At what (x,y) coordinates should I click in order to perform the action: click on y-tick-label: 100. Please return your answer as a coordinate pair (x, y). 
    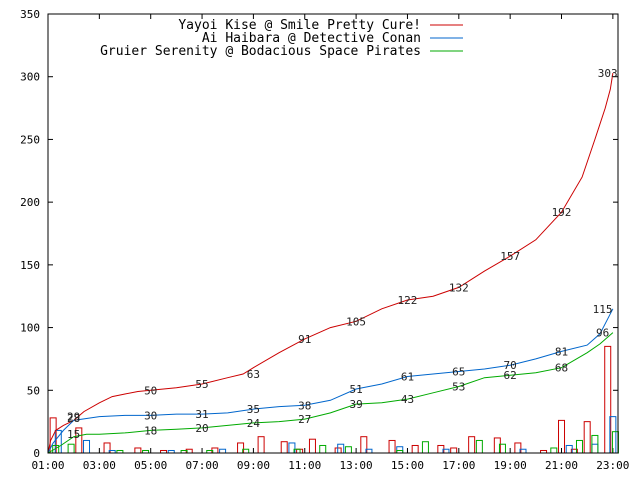
    Looking at the image, I should click on (30, 328).